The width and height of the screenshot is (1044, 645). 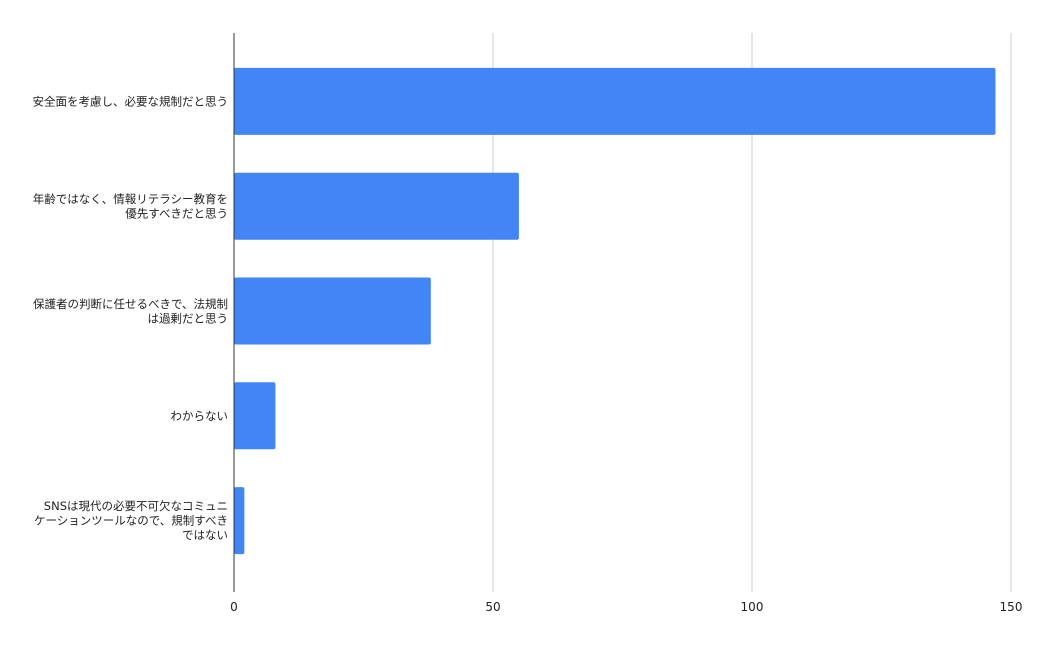 What do you see at coordinates (131, 521) in the screenshot?
I see `category-label: ケーションツールなので、規制すべき` at bounding box center [131, 521].